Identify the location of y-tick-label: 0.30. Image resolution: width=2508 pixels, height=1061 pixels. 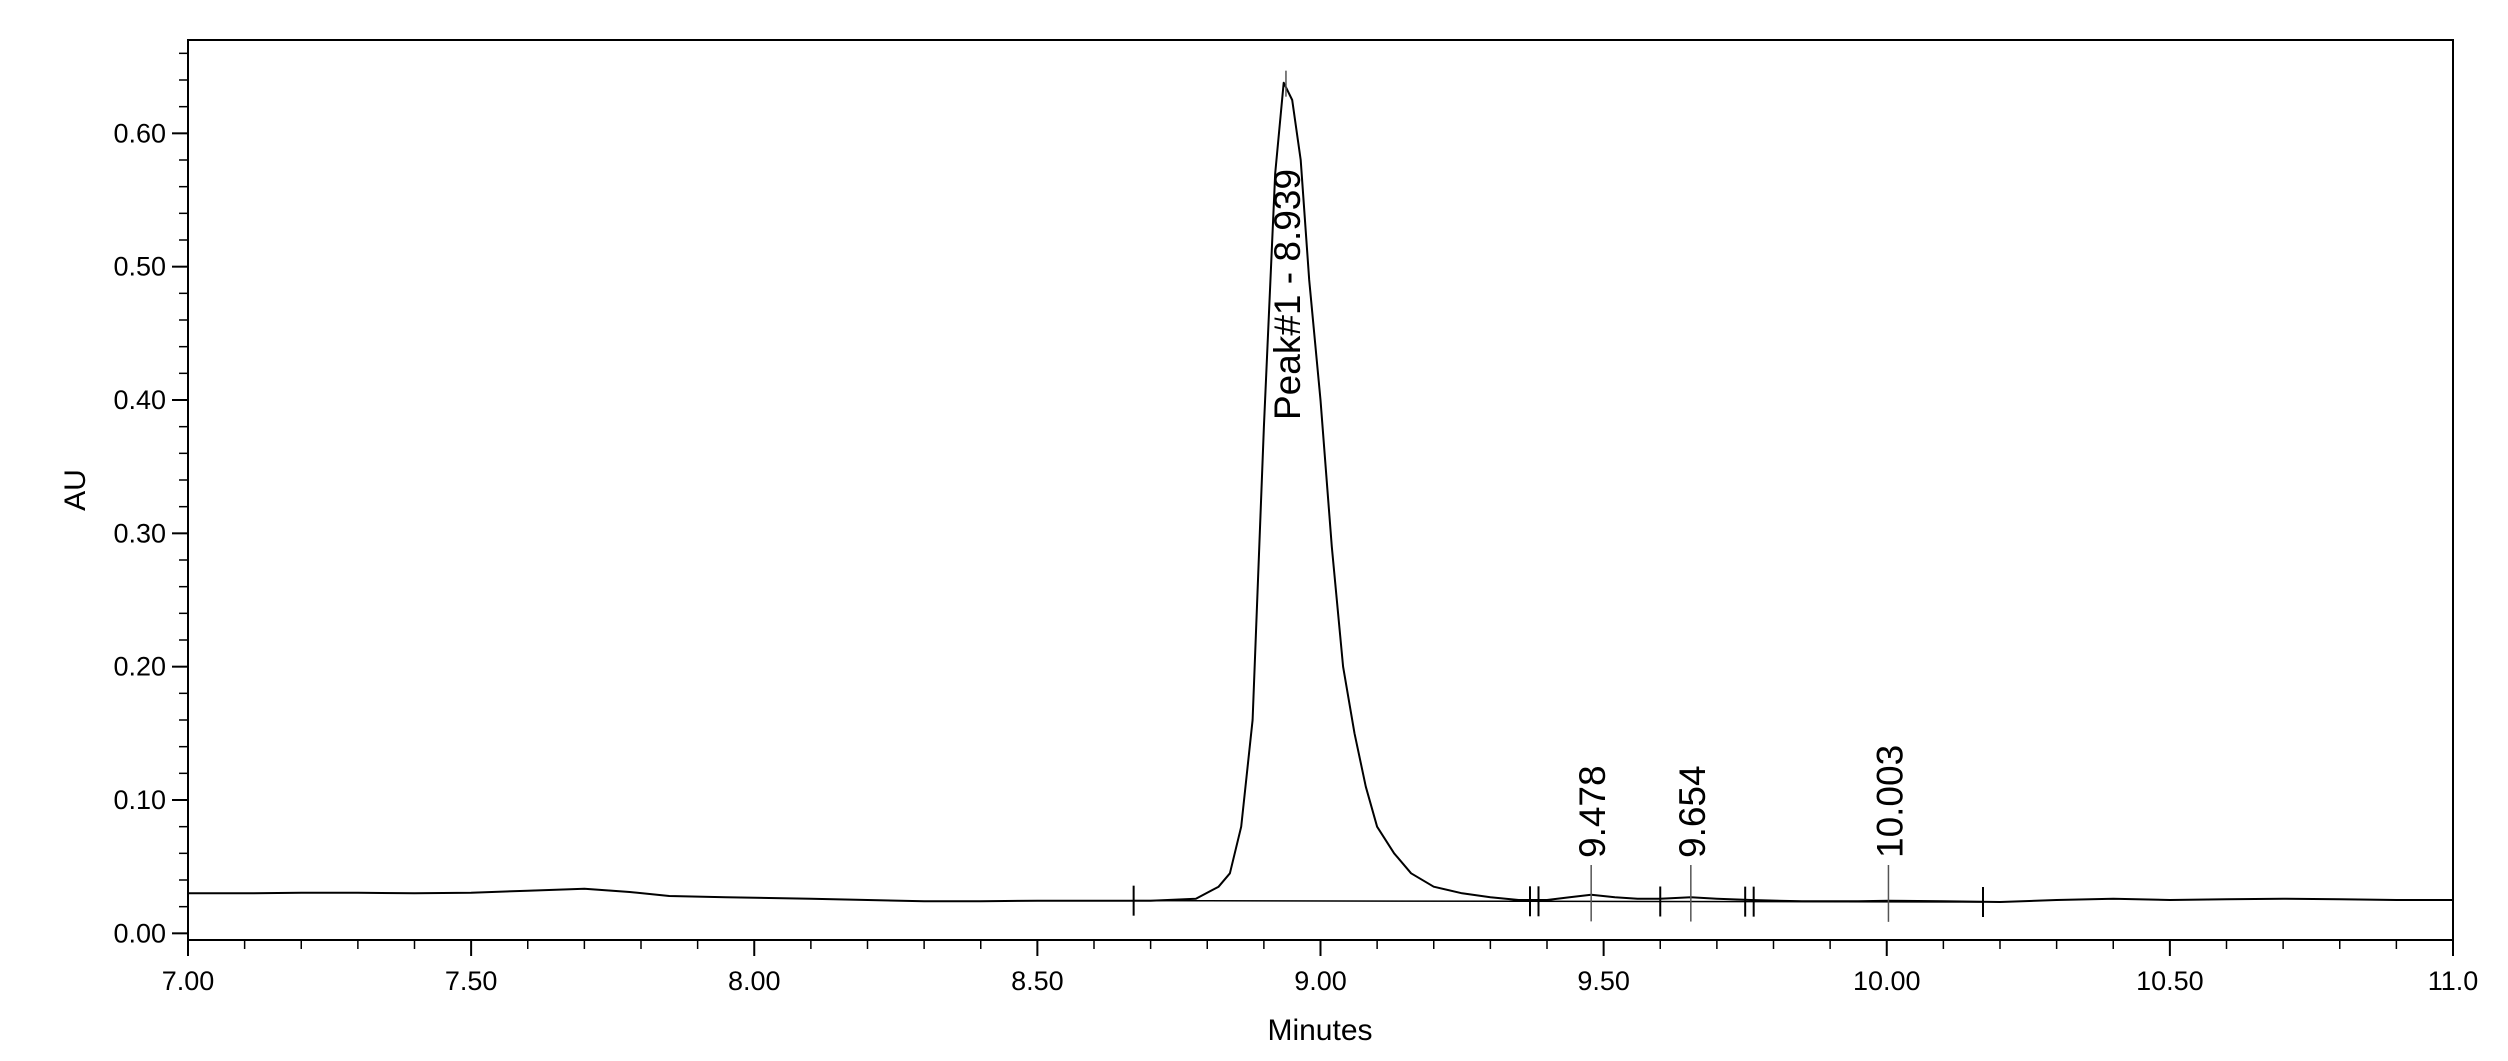
(139, 533).